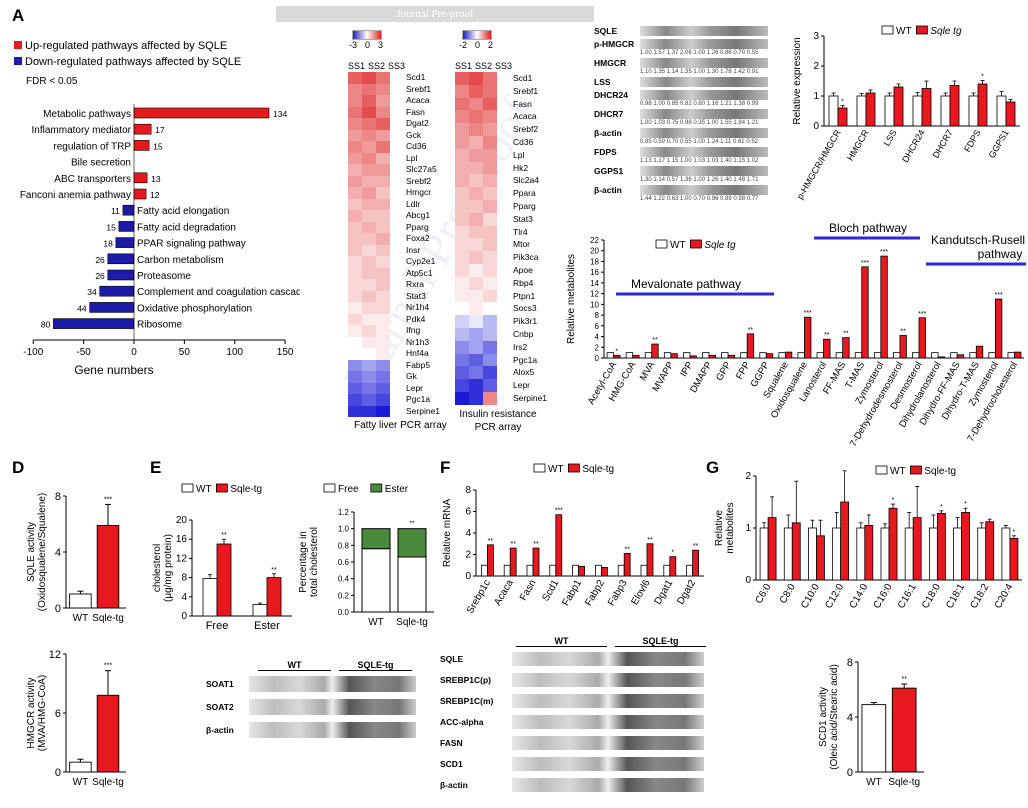 This screenshot has height=808, width=1028. I want to click on bar-ester, so click(412, 543).